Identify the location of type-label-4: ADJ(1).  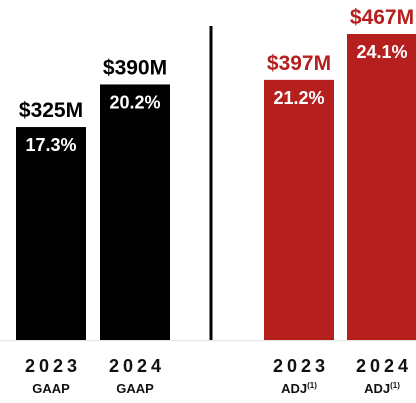
(382, 388).